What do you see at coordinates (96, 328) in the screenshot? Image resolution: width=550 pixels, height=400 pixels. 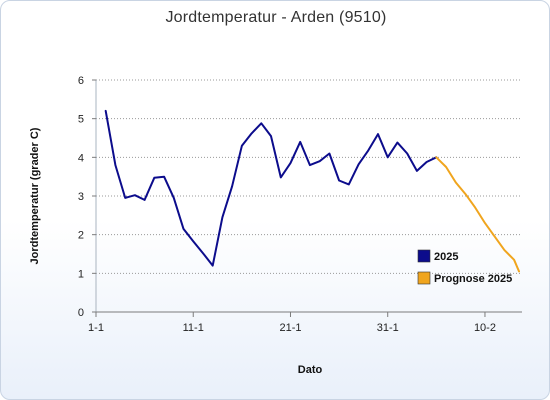 I see `x-tick-label: 1-1` at bounding box center [96, 328].